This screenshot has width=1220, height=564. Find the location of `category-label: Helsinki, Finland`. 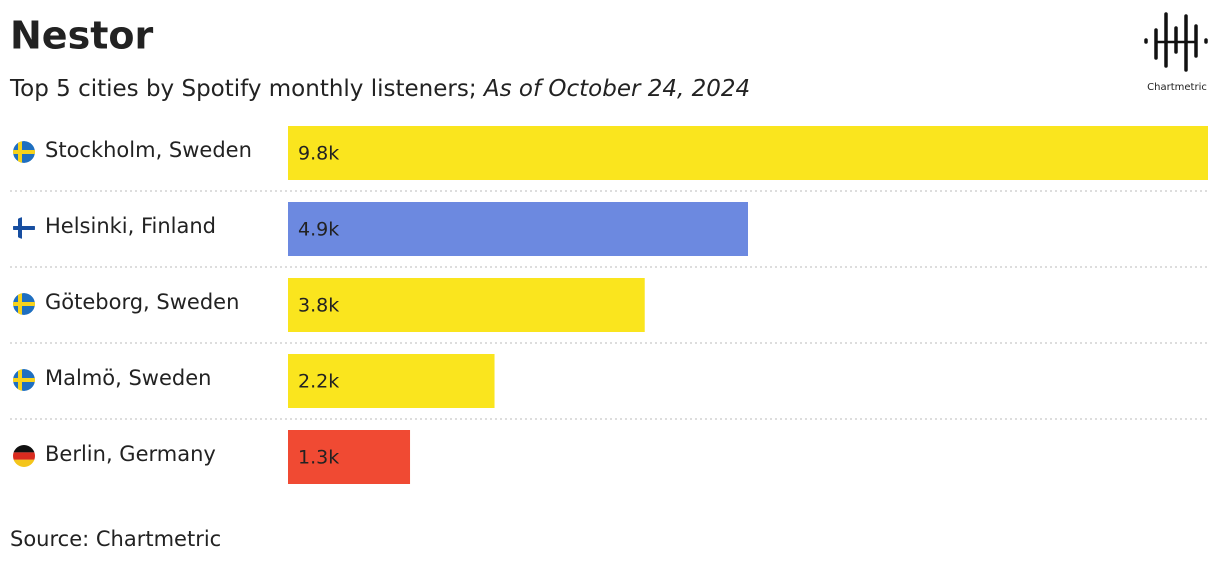

category-label: Helsinki, Finland is located at coordinates (130, 226).